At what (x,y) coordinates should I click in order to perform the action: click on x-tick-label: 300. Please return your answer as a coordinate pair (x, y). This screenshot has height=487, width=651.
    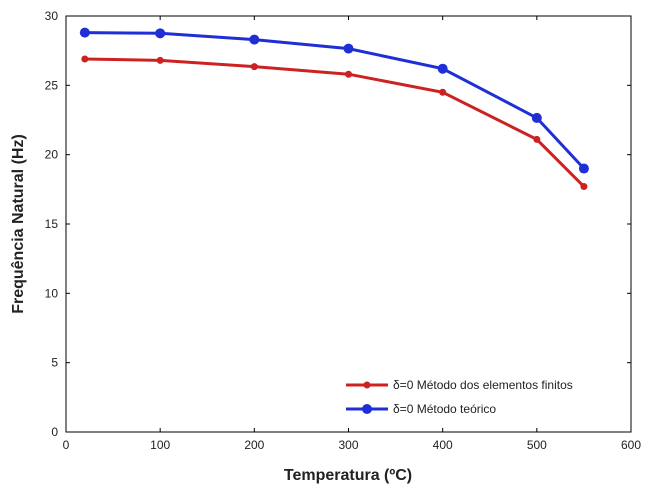
    Looking at the image, I should click on (348, 445).